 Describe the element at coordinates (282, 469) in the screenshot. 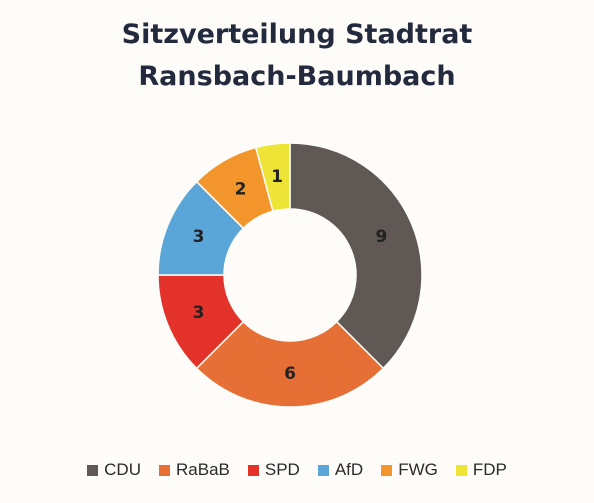

I see `legend-label: SPD` at that location.